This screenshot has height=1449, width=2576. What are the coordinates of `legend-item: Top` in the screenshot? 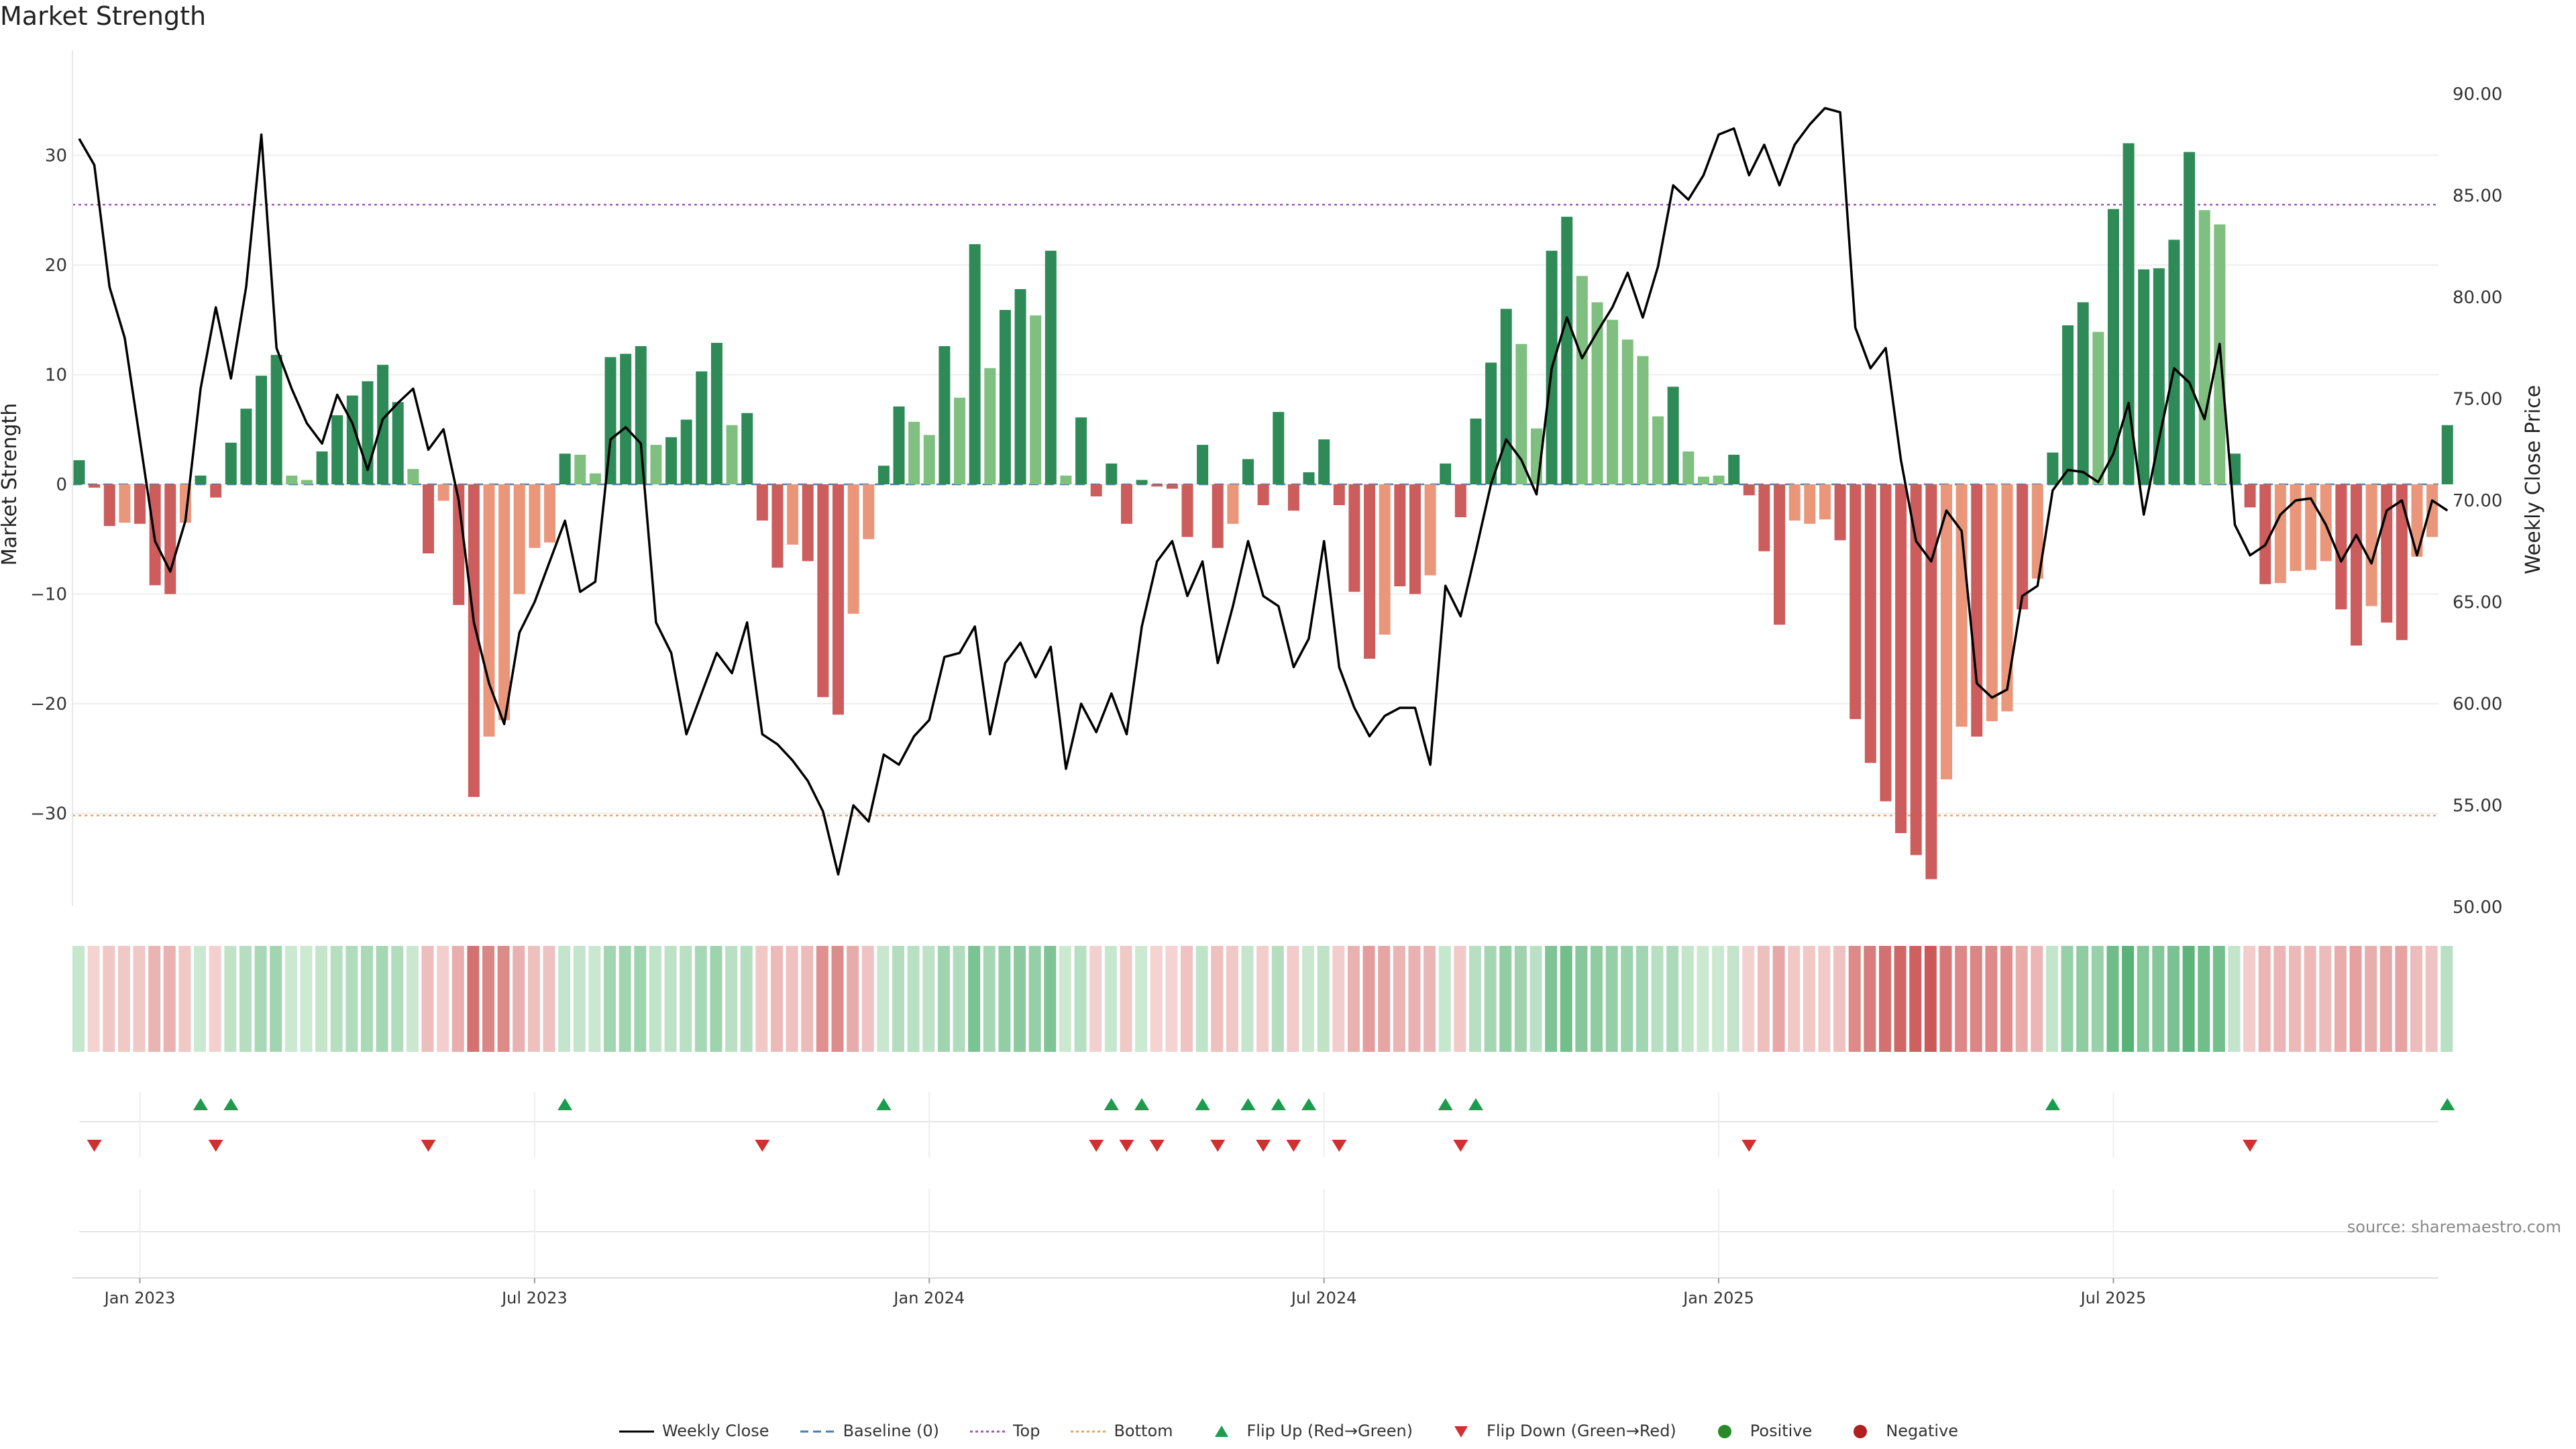 It's located at (1004, 1430).